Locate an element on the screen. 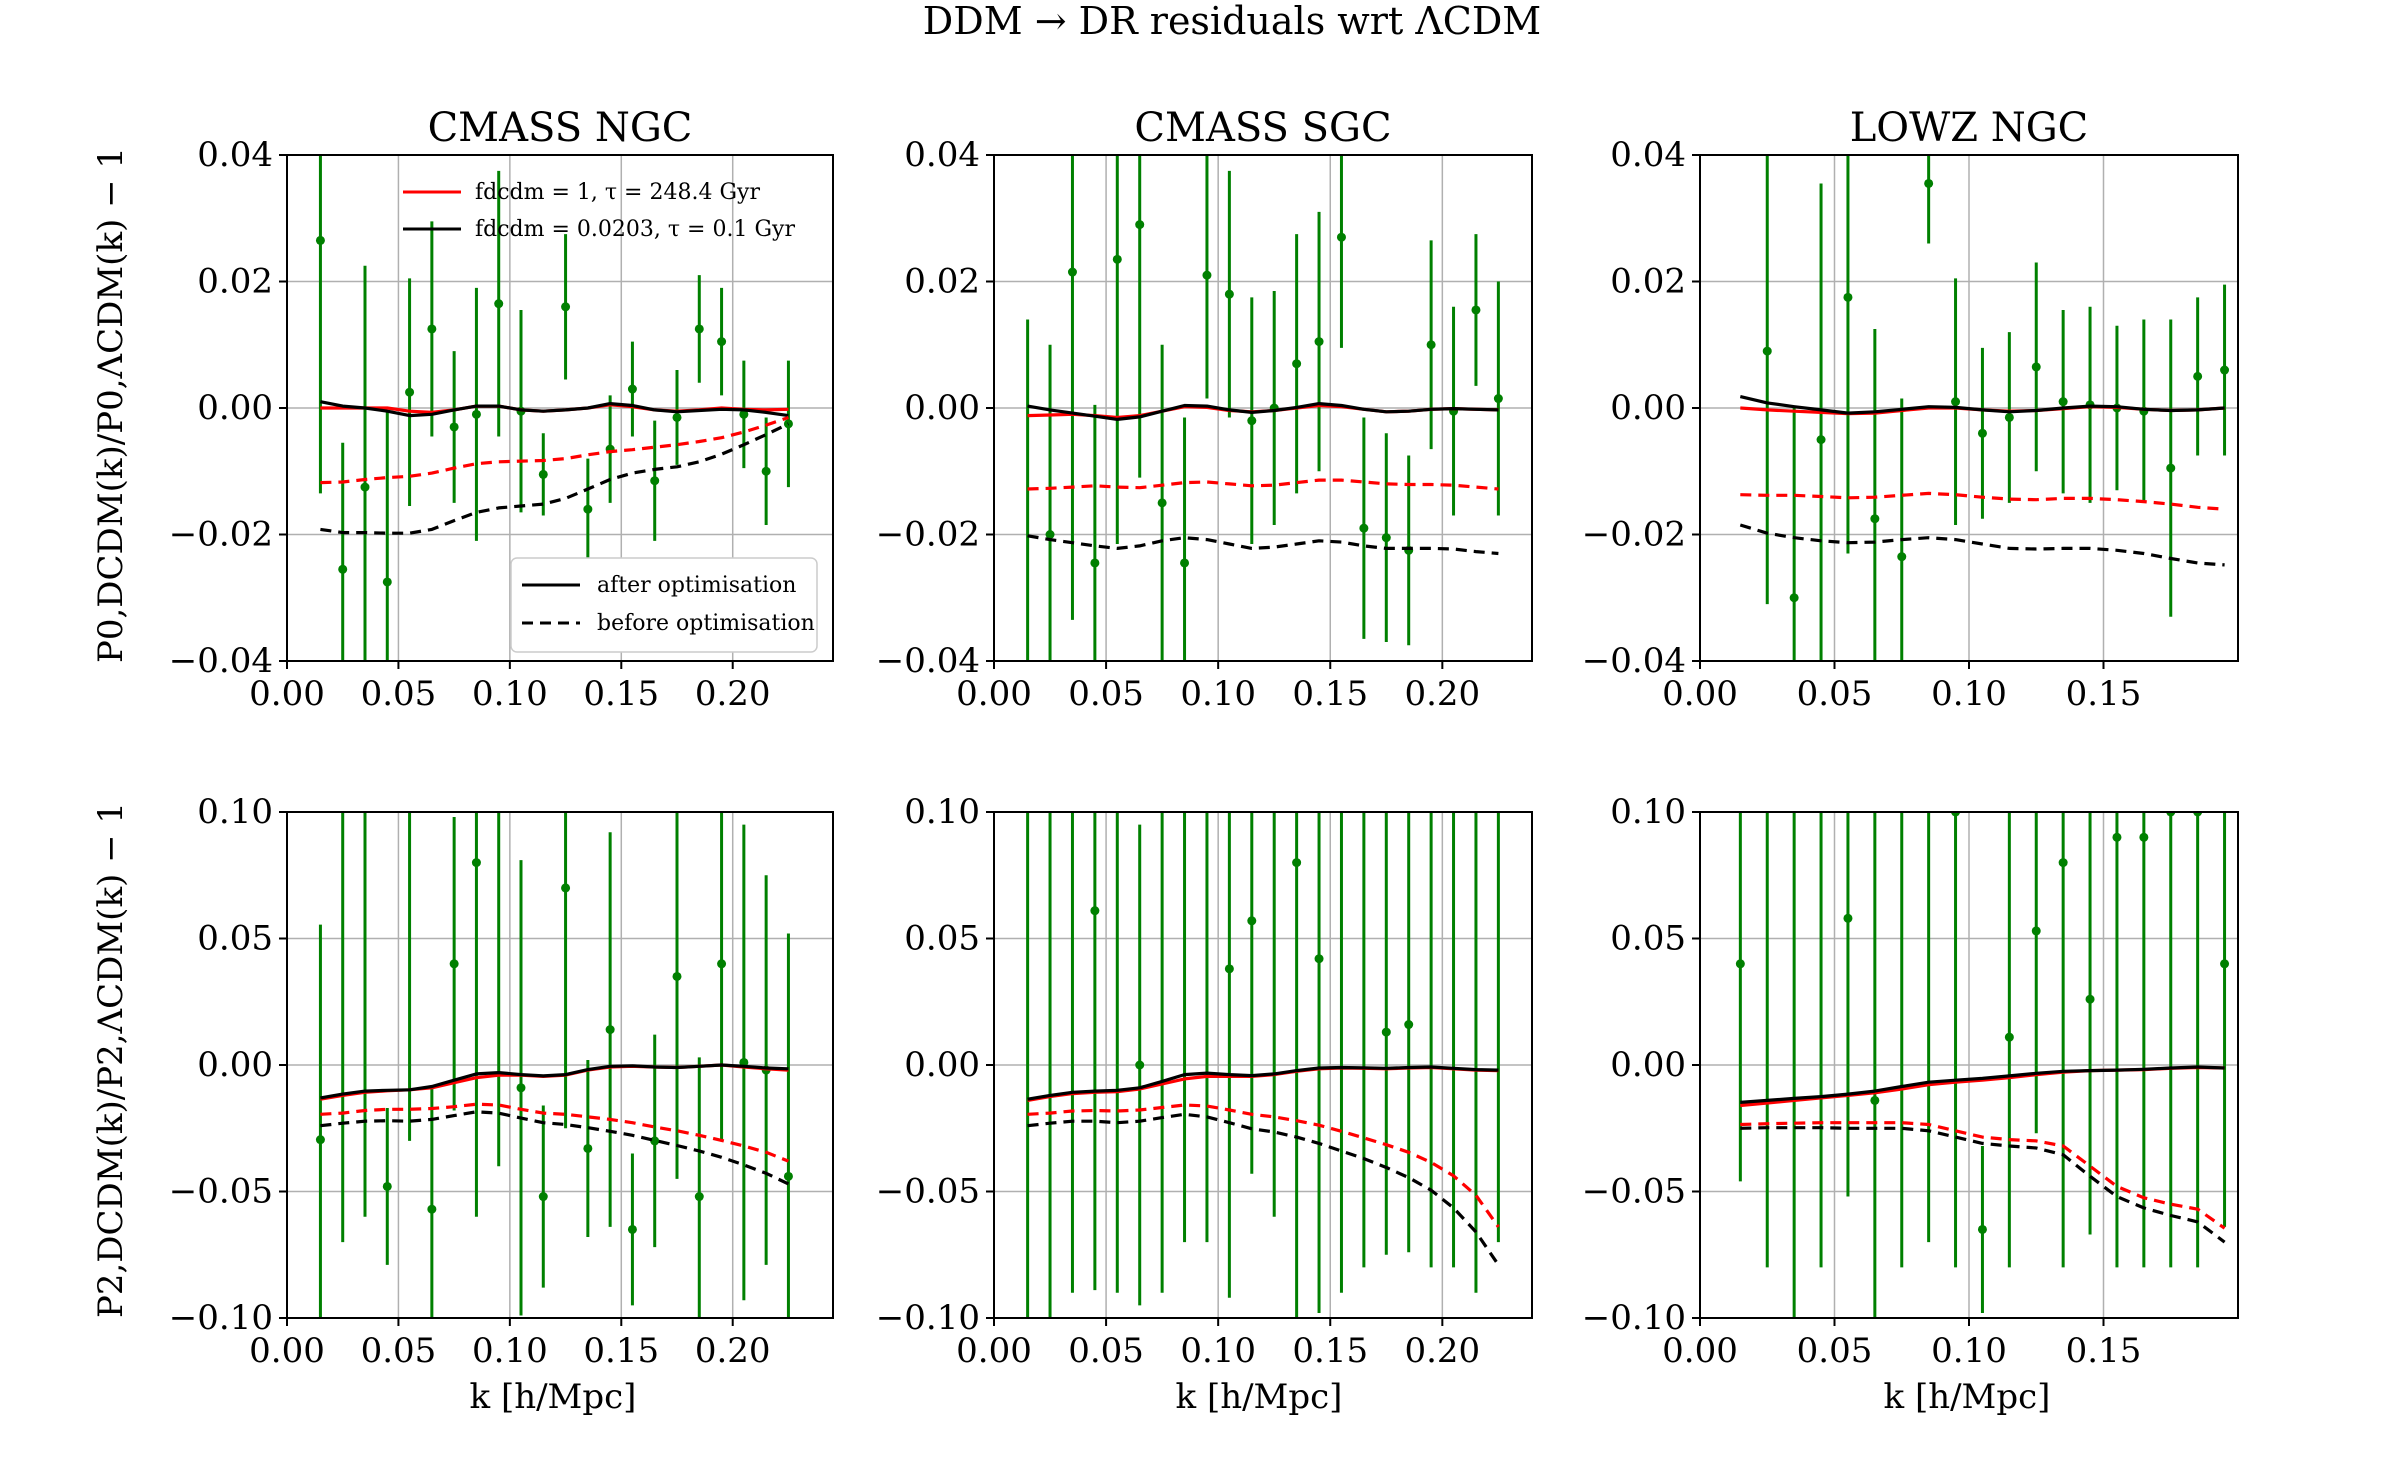  ylabel-top: P0,DCDM(k)/P0,ΛCDM(k) − 1 is located at coordinates (111, 405).